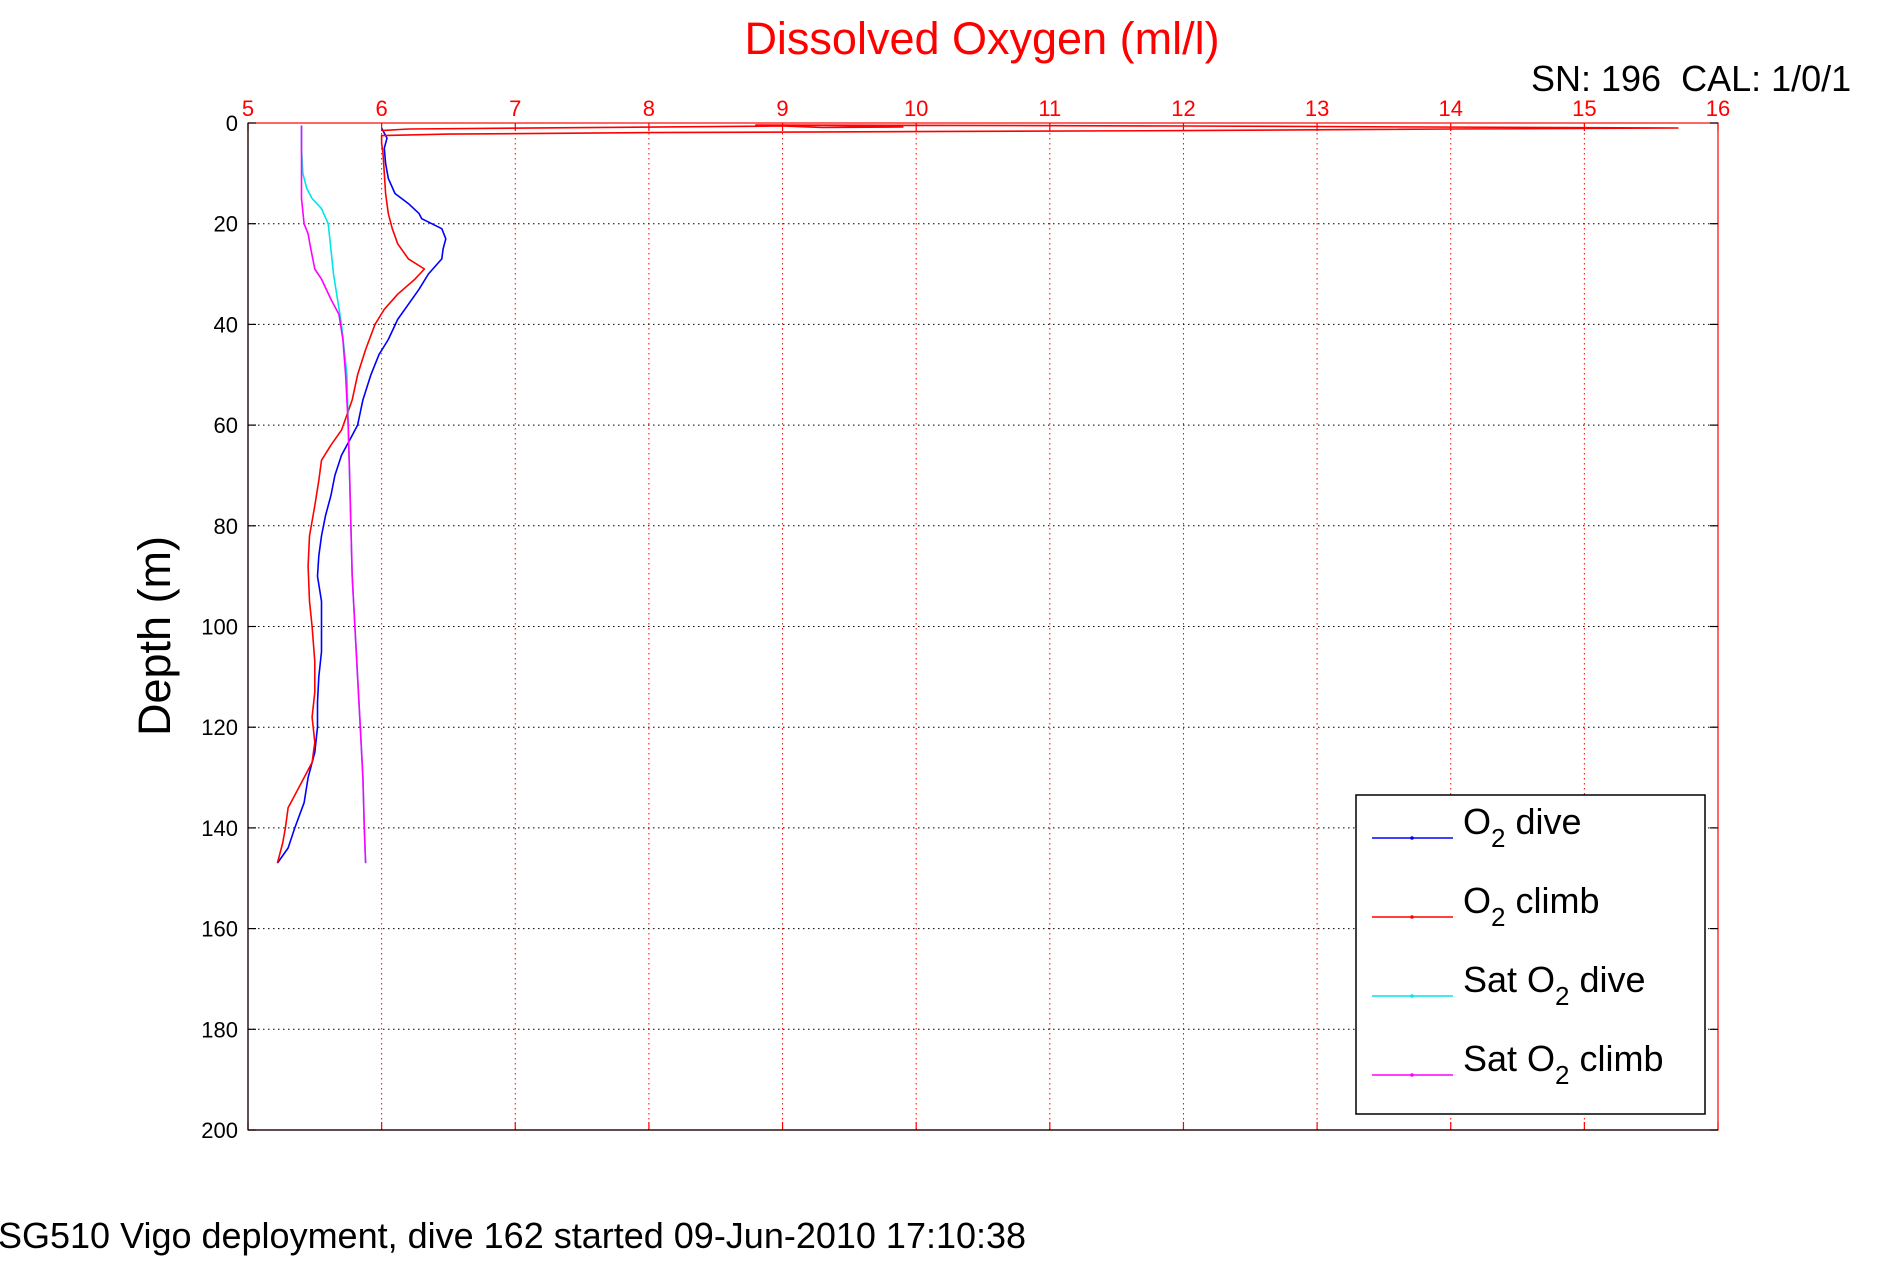  I want to click on x-tick-label: 13, so click(1317, 108).